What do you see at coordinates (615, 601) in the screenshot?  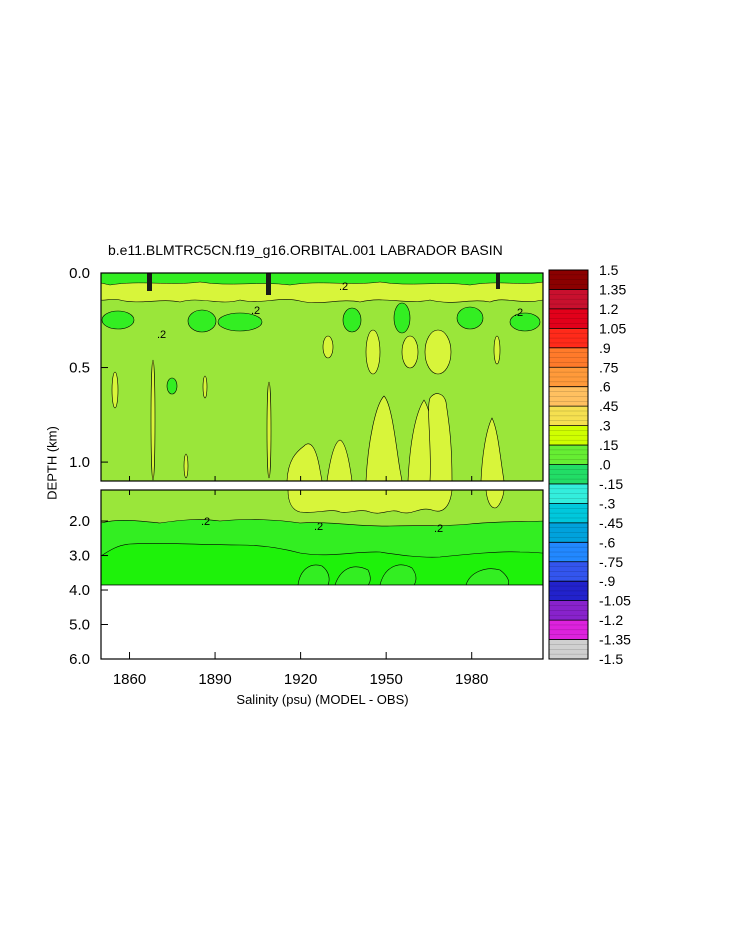 I see `colorbar-tick-label: -1.05` at bounding box center [615, 601].